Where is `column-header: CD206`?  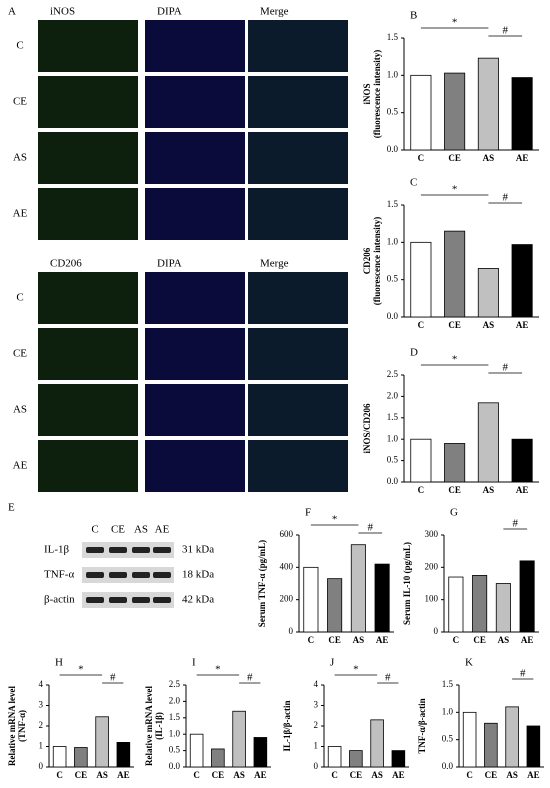 column-header: CD206 is located at coordinates (66, 264).